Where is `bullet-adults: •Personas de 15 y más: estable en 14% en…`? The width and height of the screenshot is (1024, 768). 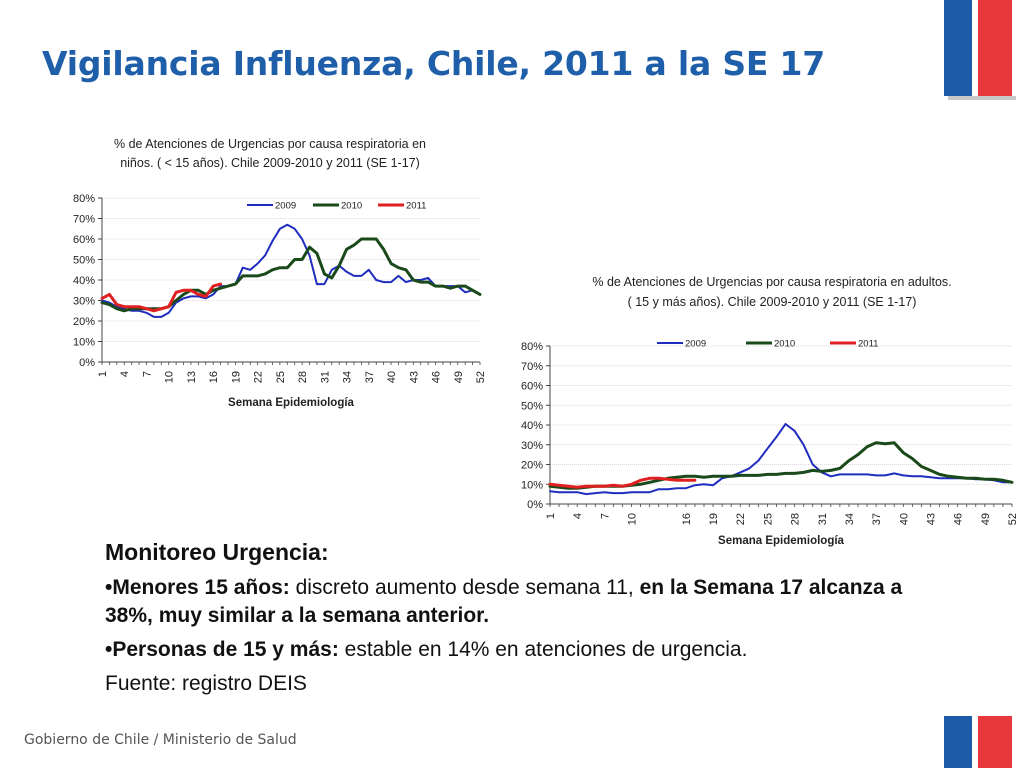 bullet-adults: •Personas de 15 y más: estable en 14% en… is located at coordinates (505, 650).